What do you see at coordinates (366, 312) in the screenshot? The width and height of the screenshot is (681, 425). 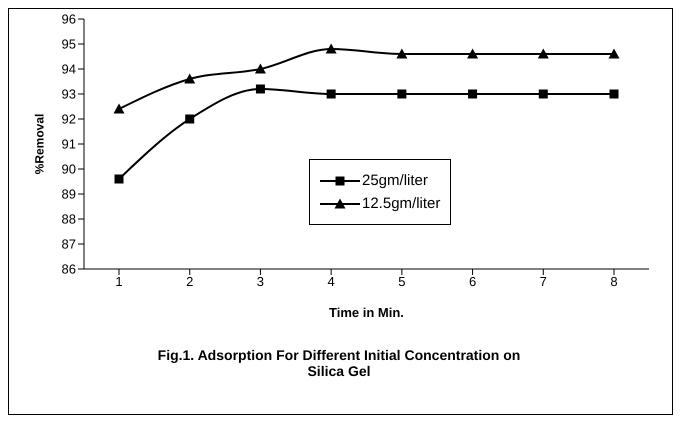 I see `x-axis-title: Time in Min.` at bounding box center [366, 312].